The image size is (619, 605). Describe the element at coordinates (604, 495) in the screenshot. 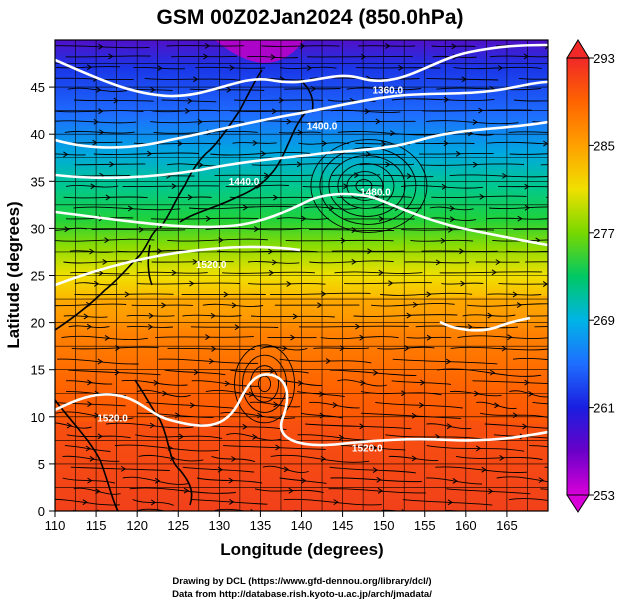

I see `colorbar-tick-label: 253` at that location.